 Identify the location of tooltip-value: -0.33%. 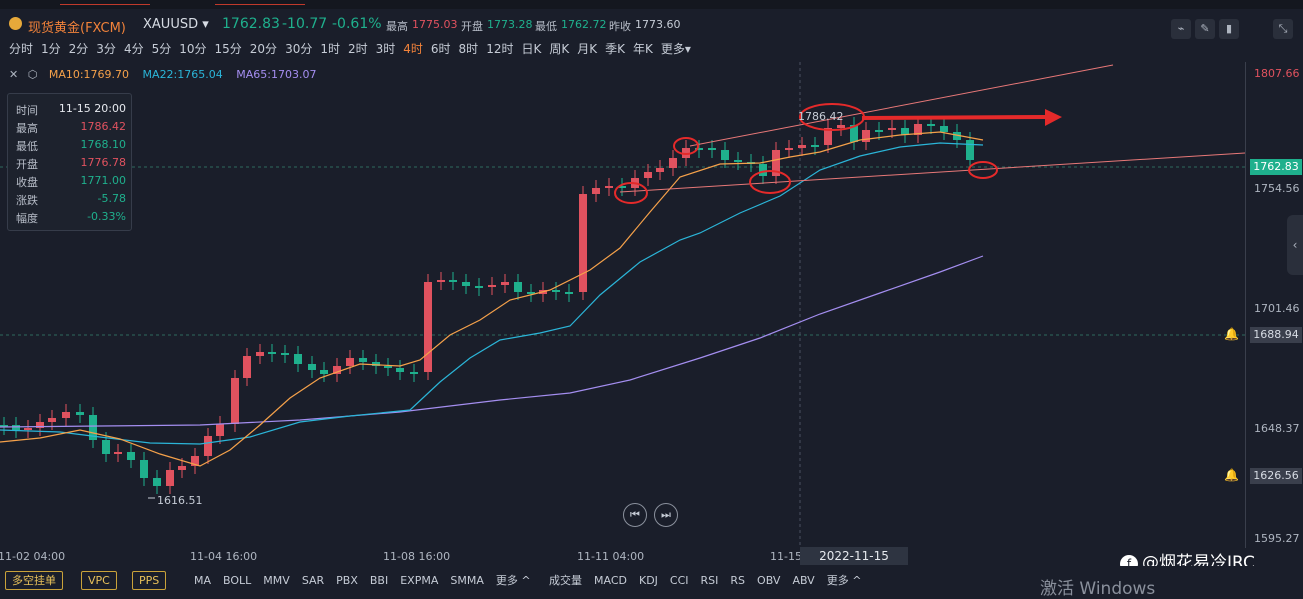
(106, 216).